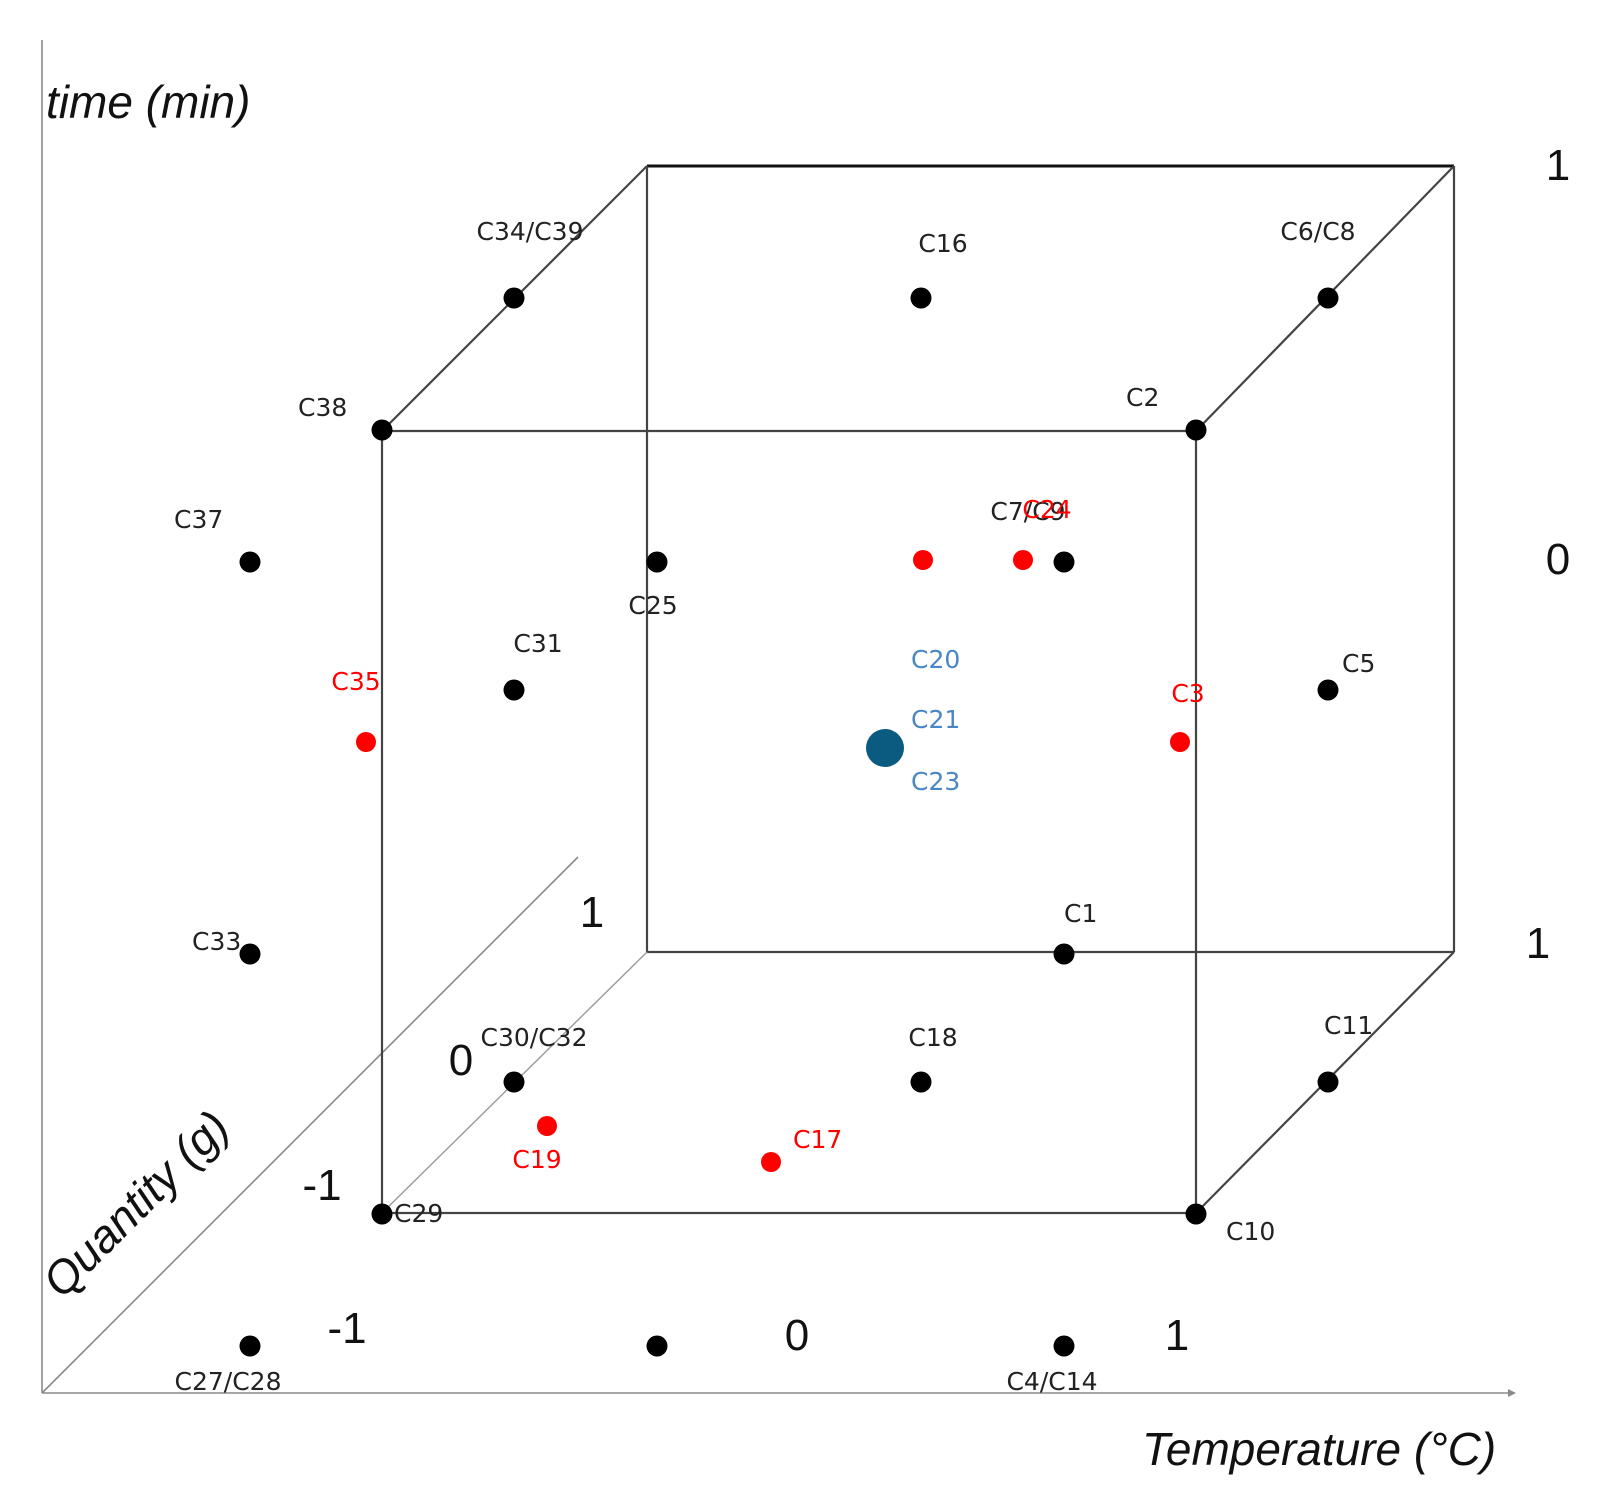  Describe the element at coordinates (198, 519) in the screenshot. I see `point-label-c37: C37` at that location.